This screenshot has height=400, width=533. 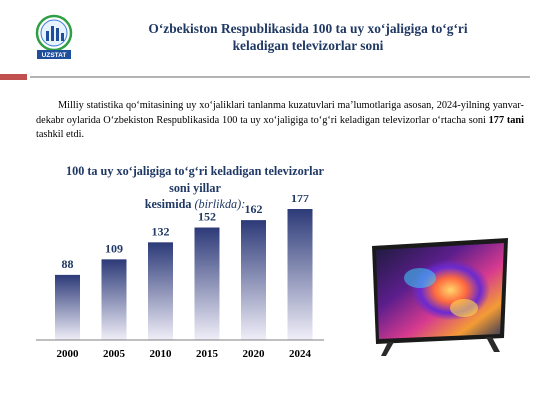 I want to click on bar-2000, so click(x=67, y=307).